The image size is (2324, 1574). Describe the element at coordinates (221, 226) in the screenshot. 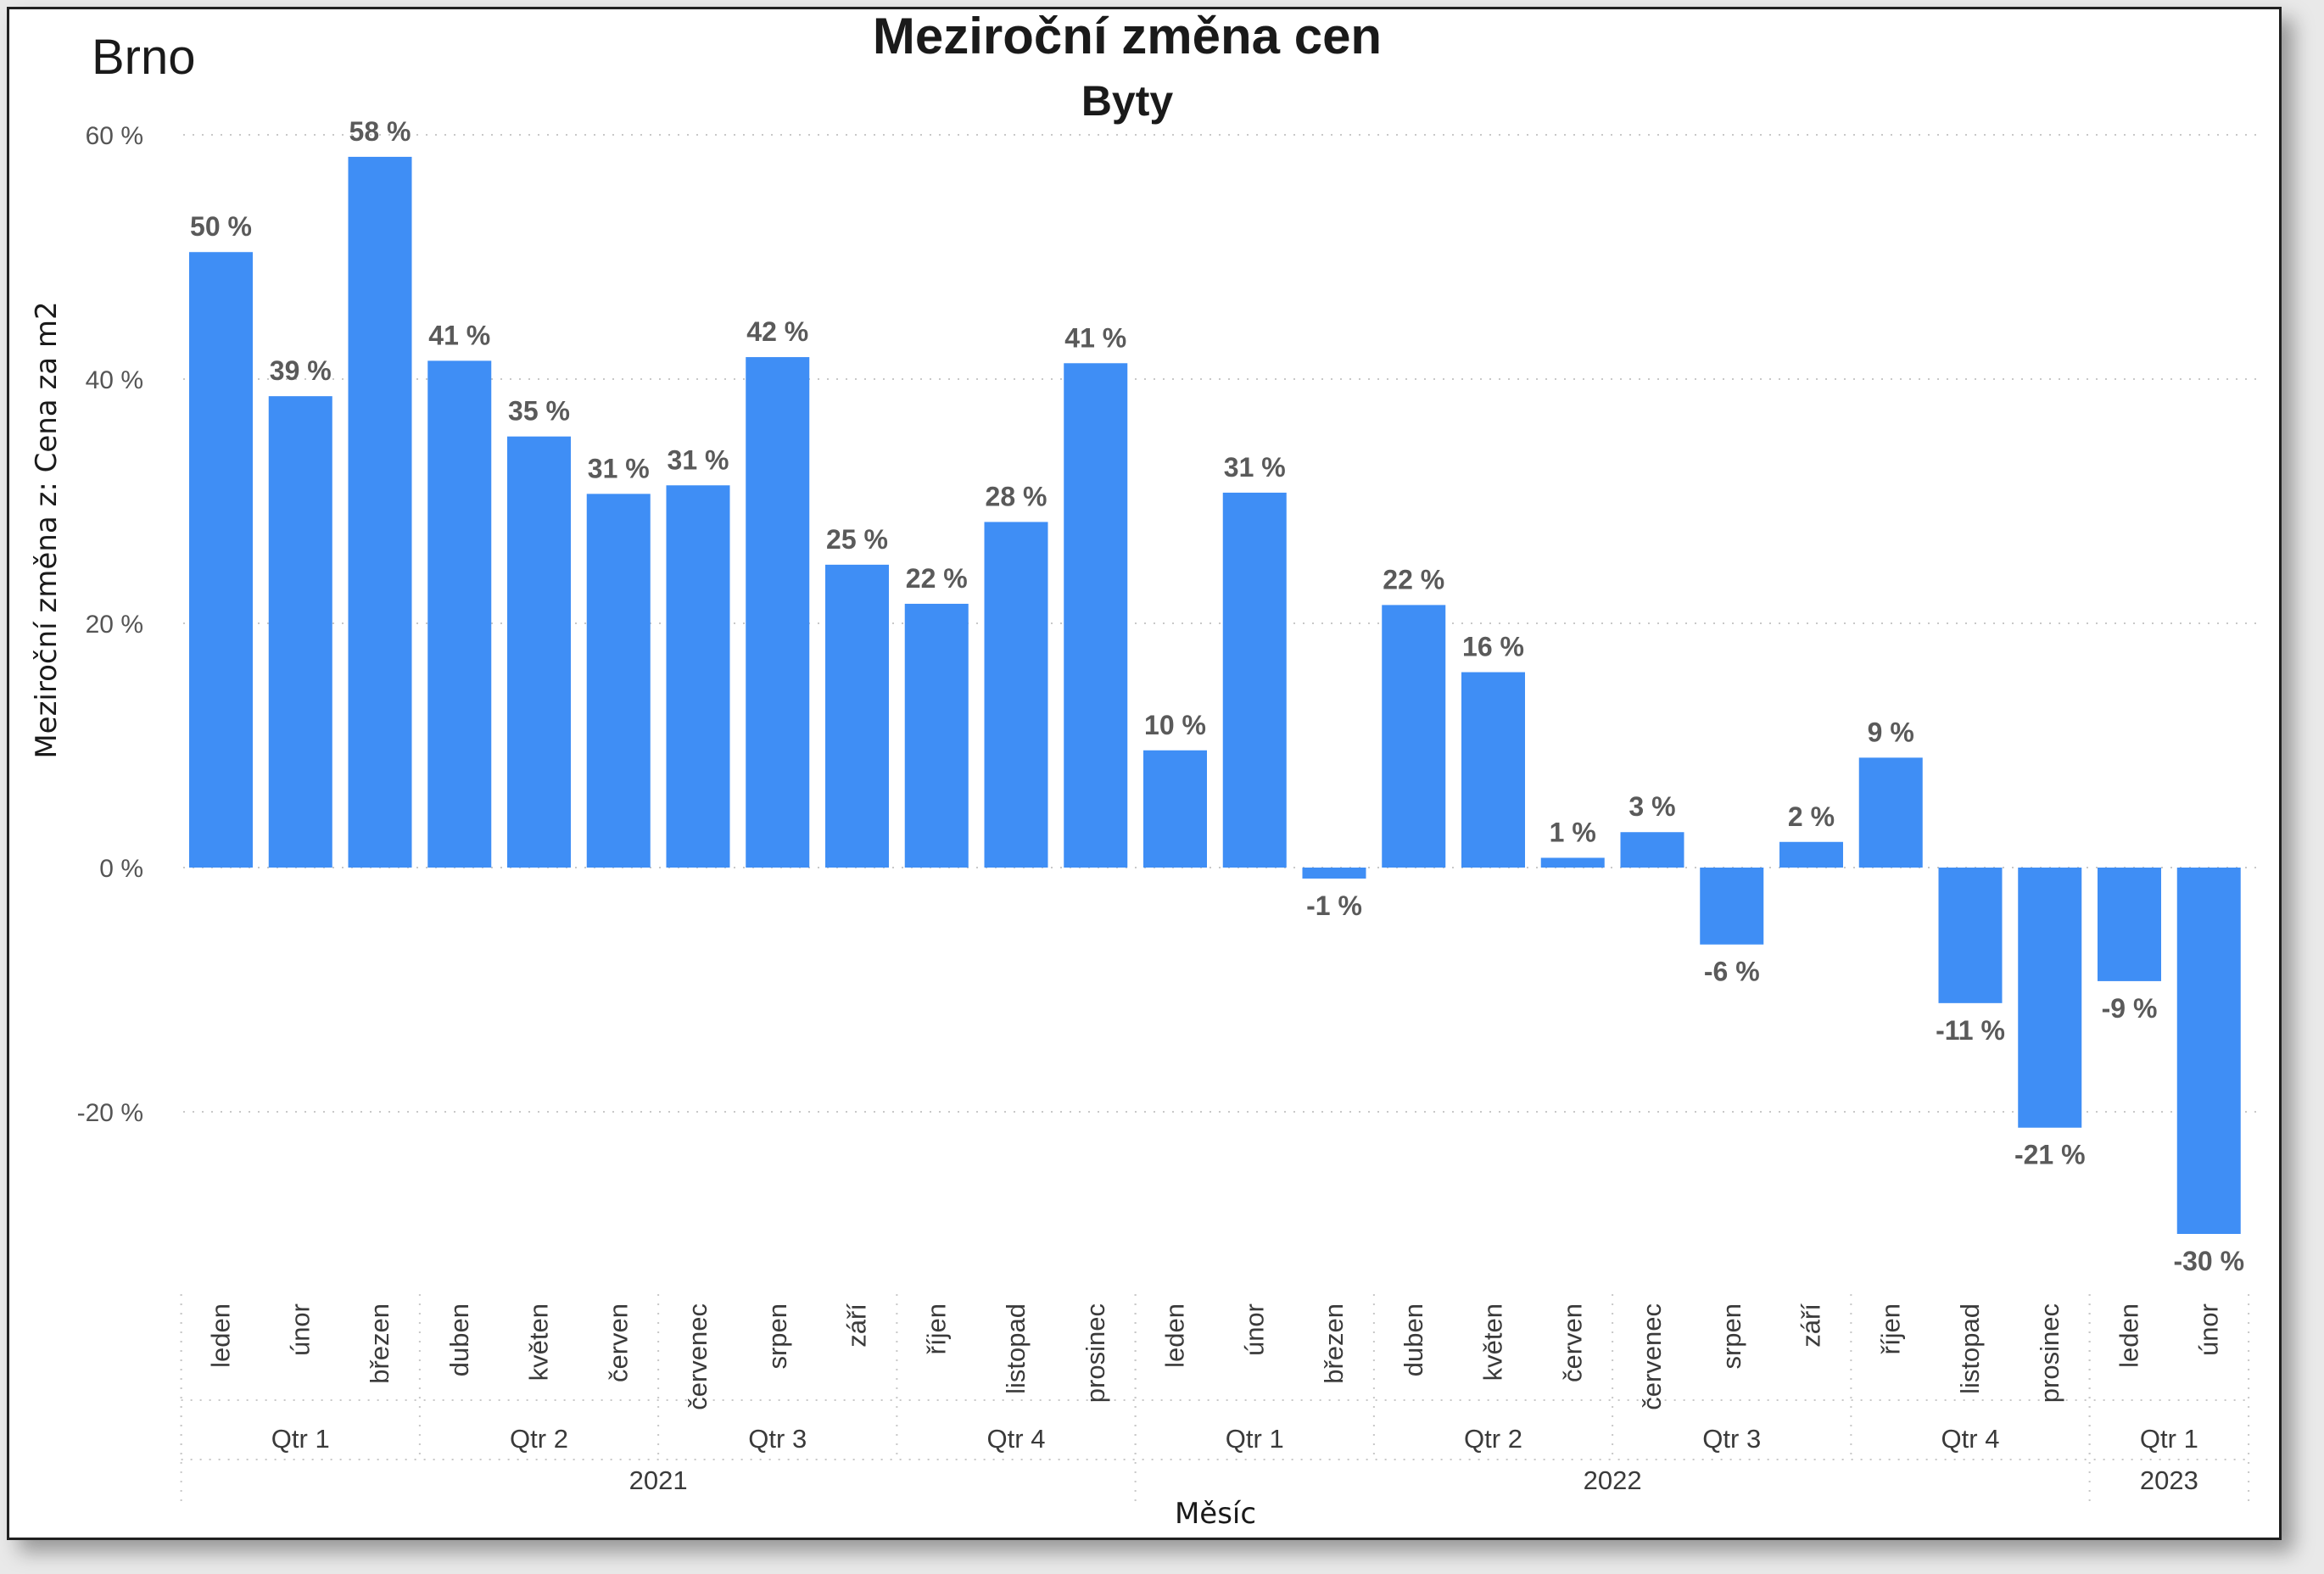

I see `data-label: 50 %` at that location.